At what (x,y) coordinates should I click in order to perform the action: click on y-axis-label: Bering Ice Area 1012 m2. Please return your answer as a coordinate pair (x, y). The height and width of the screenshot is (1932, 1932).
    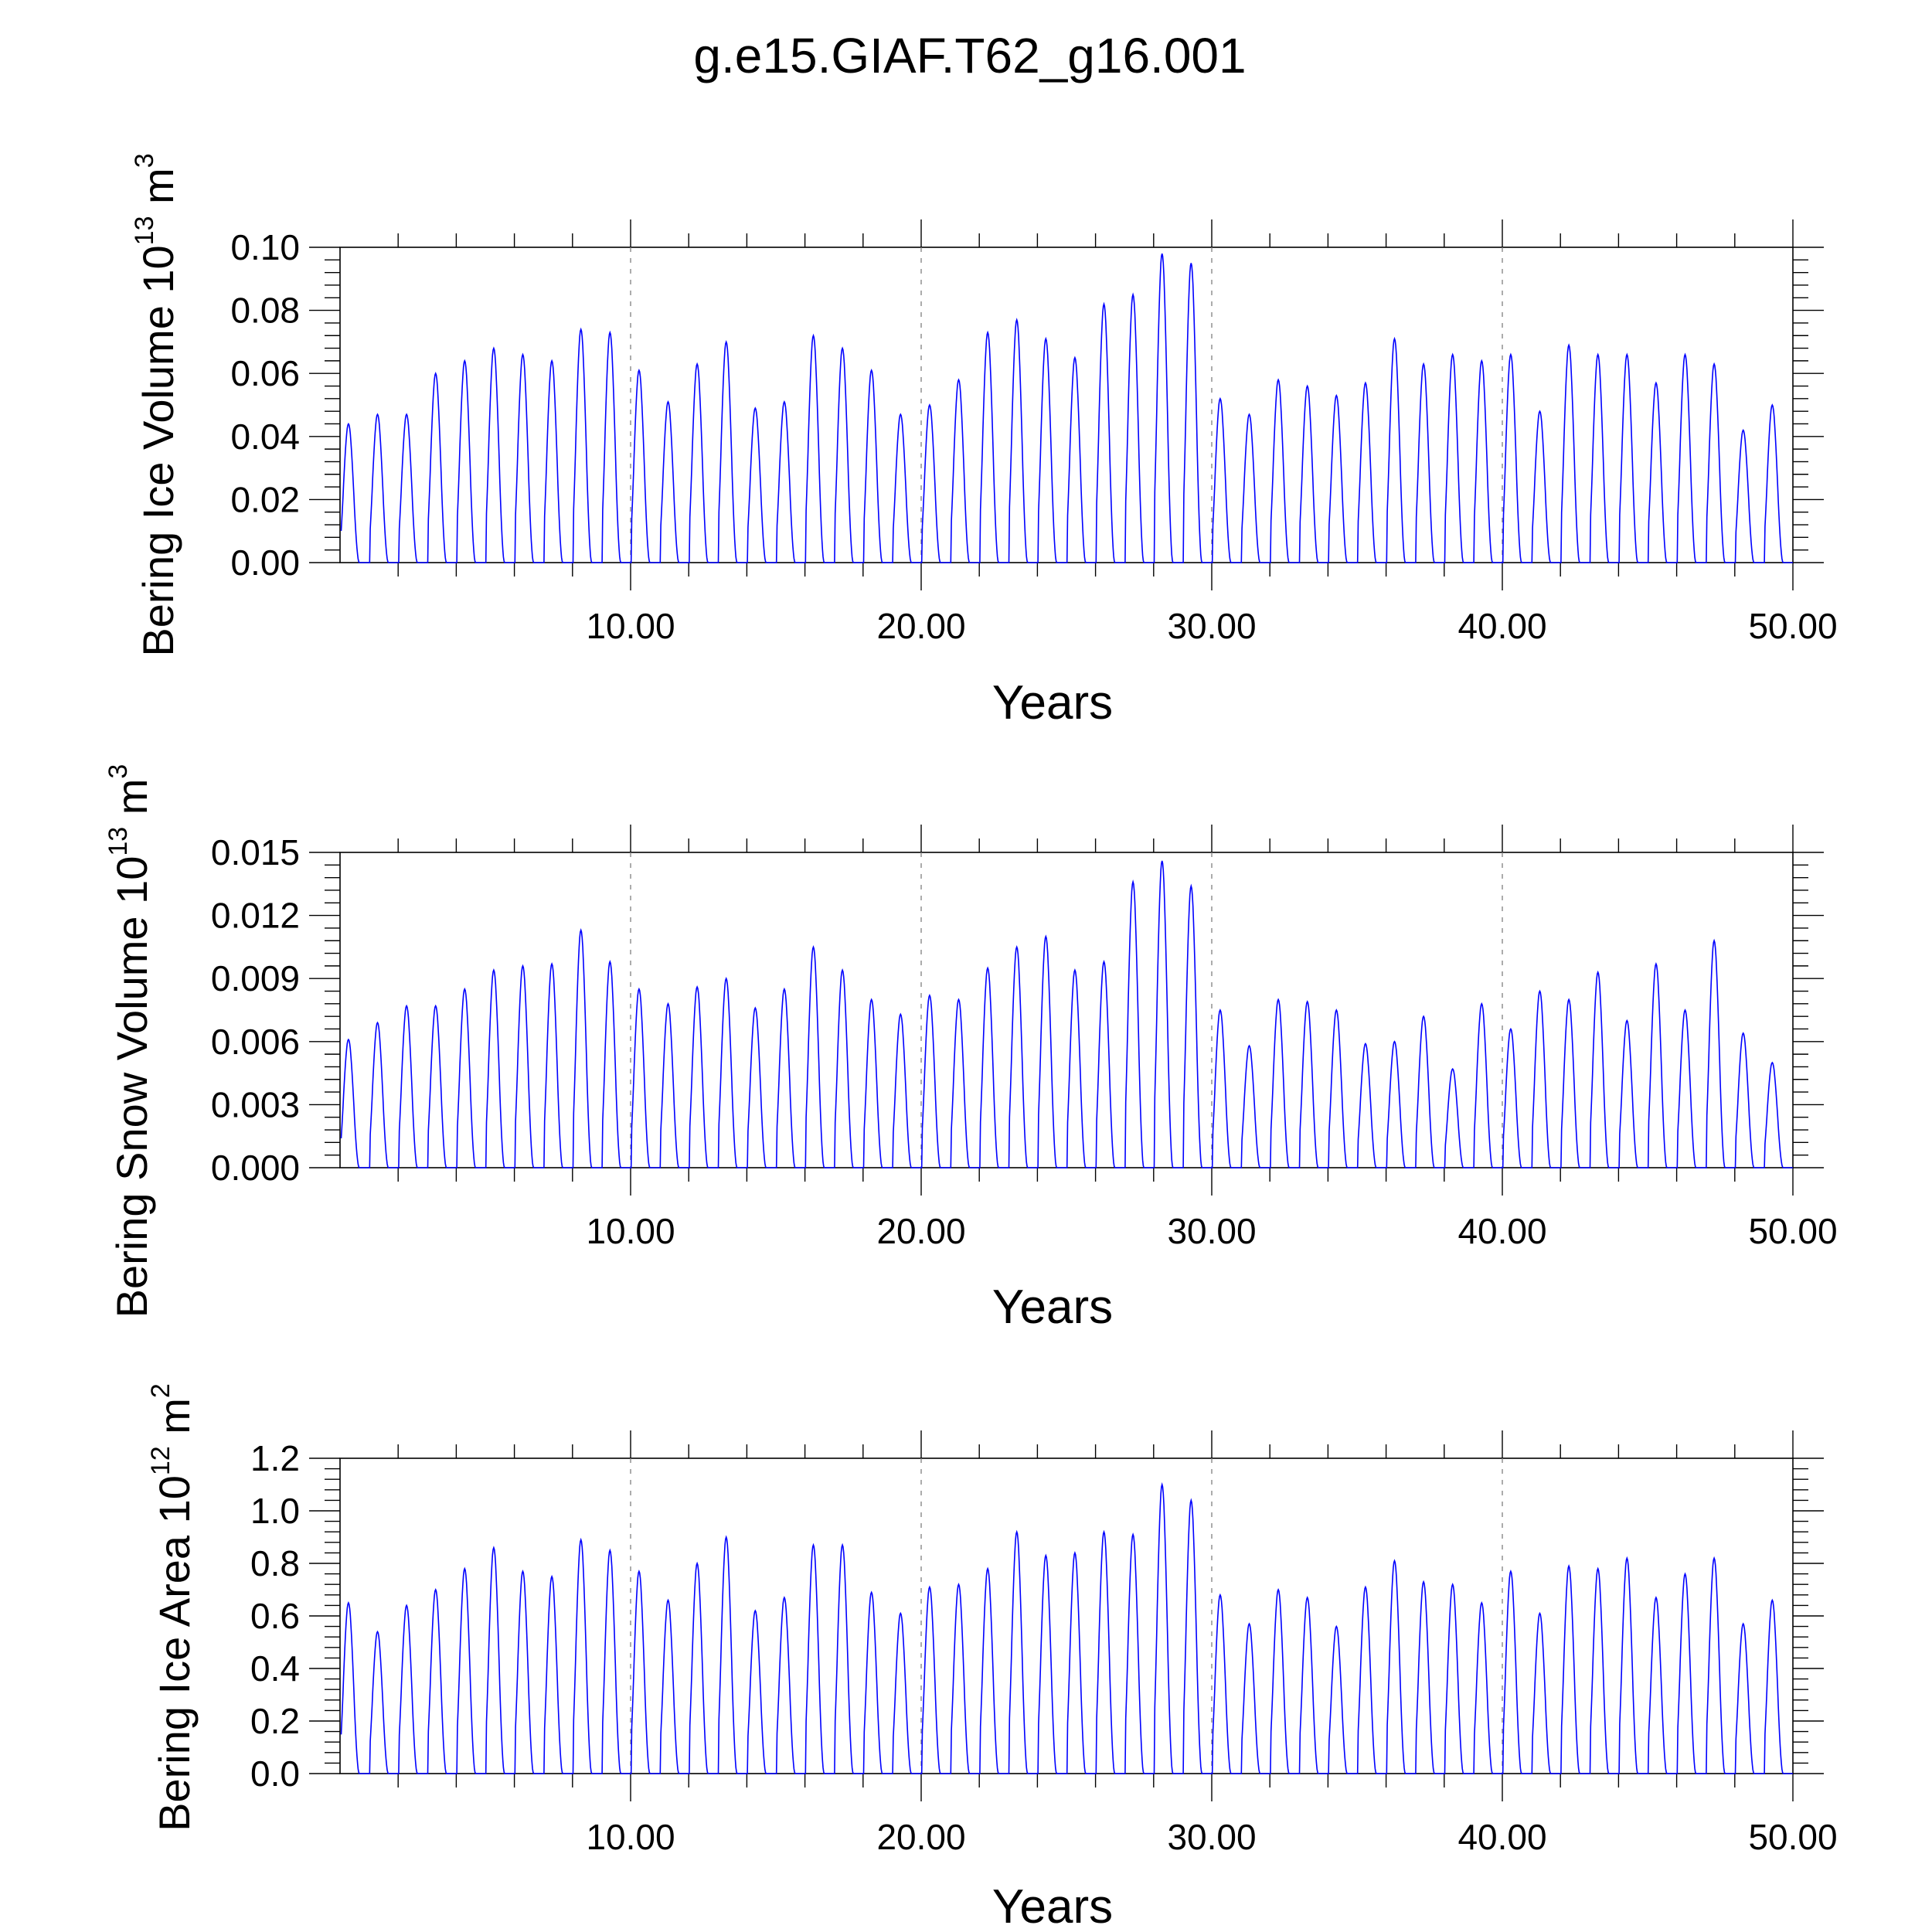
    Looking at the image, I should click on (173, 1608).